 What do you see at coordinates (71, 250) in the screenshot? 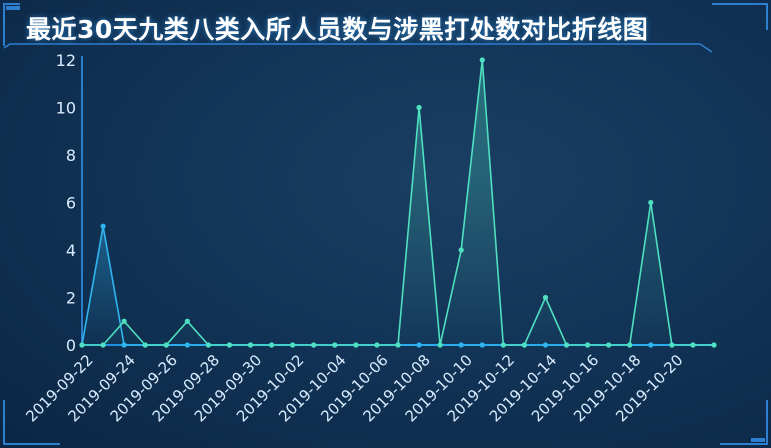
I see `y-tick-label: 4` at bounding box center [71, 250].